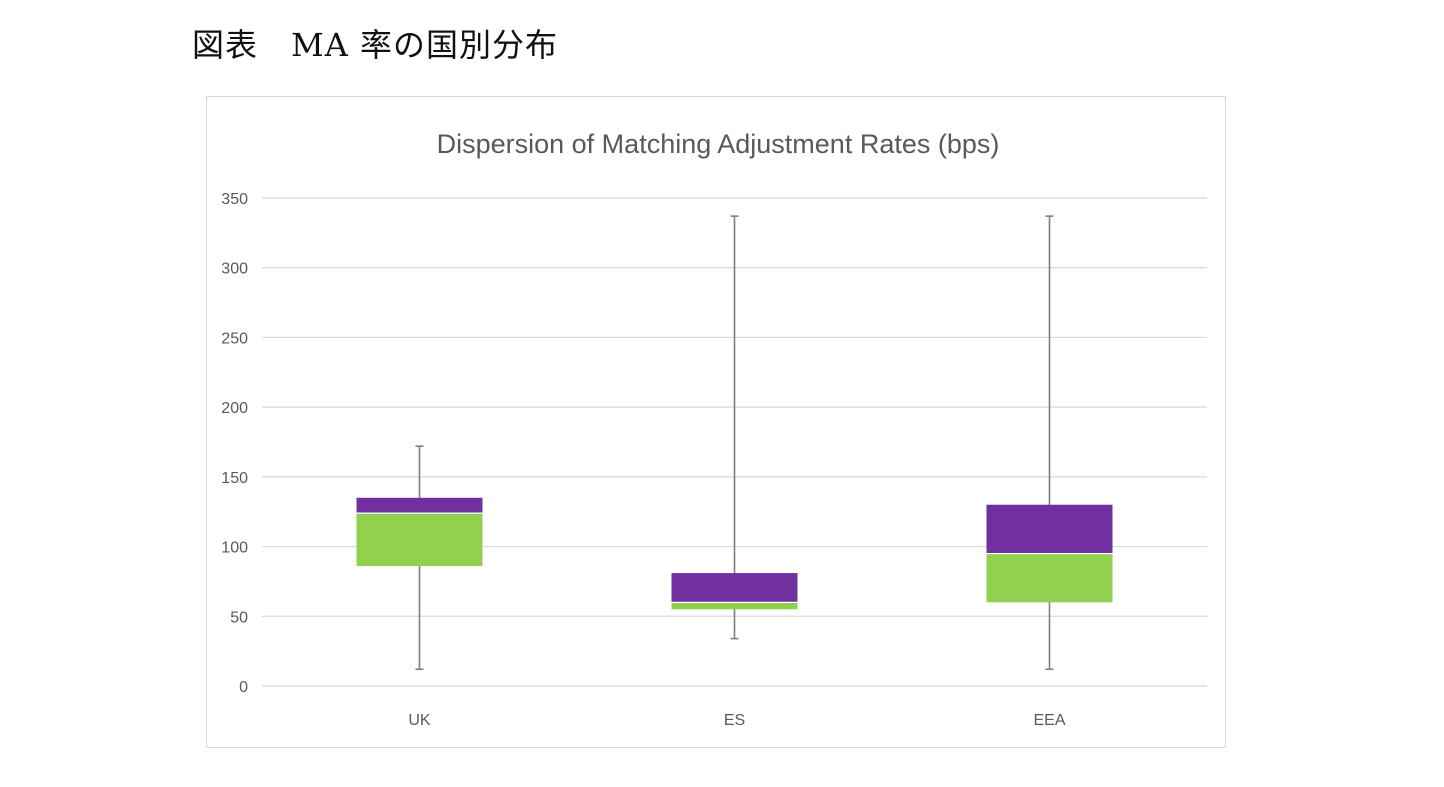  I want to click on x-tick-label: ES, so click(734, 720).